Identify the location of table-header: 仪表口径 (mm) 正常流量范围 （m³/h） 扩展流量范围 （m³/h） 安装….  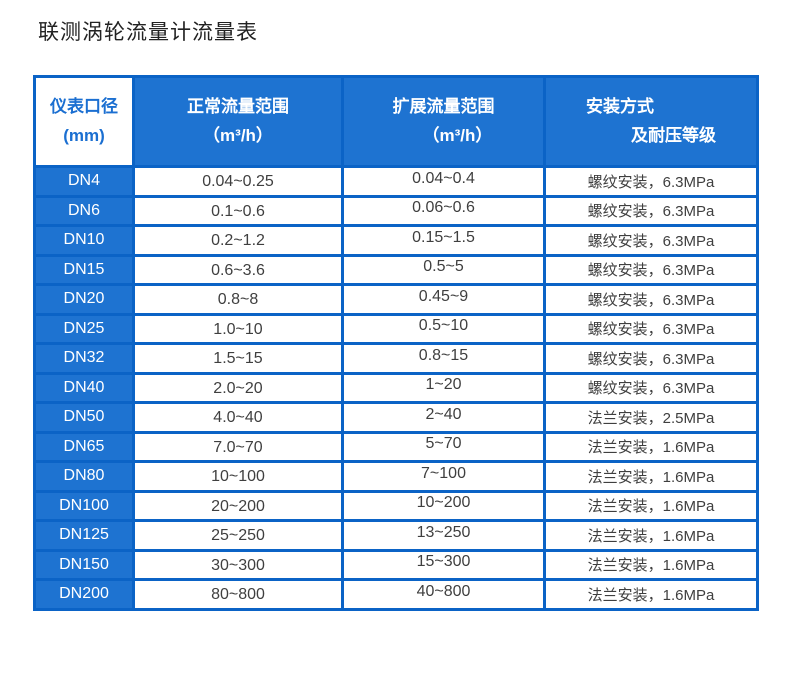
(396, 121).